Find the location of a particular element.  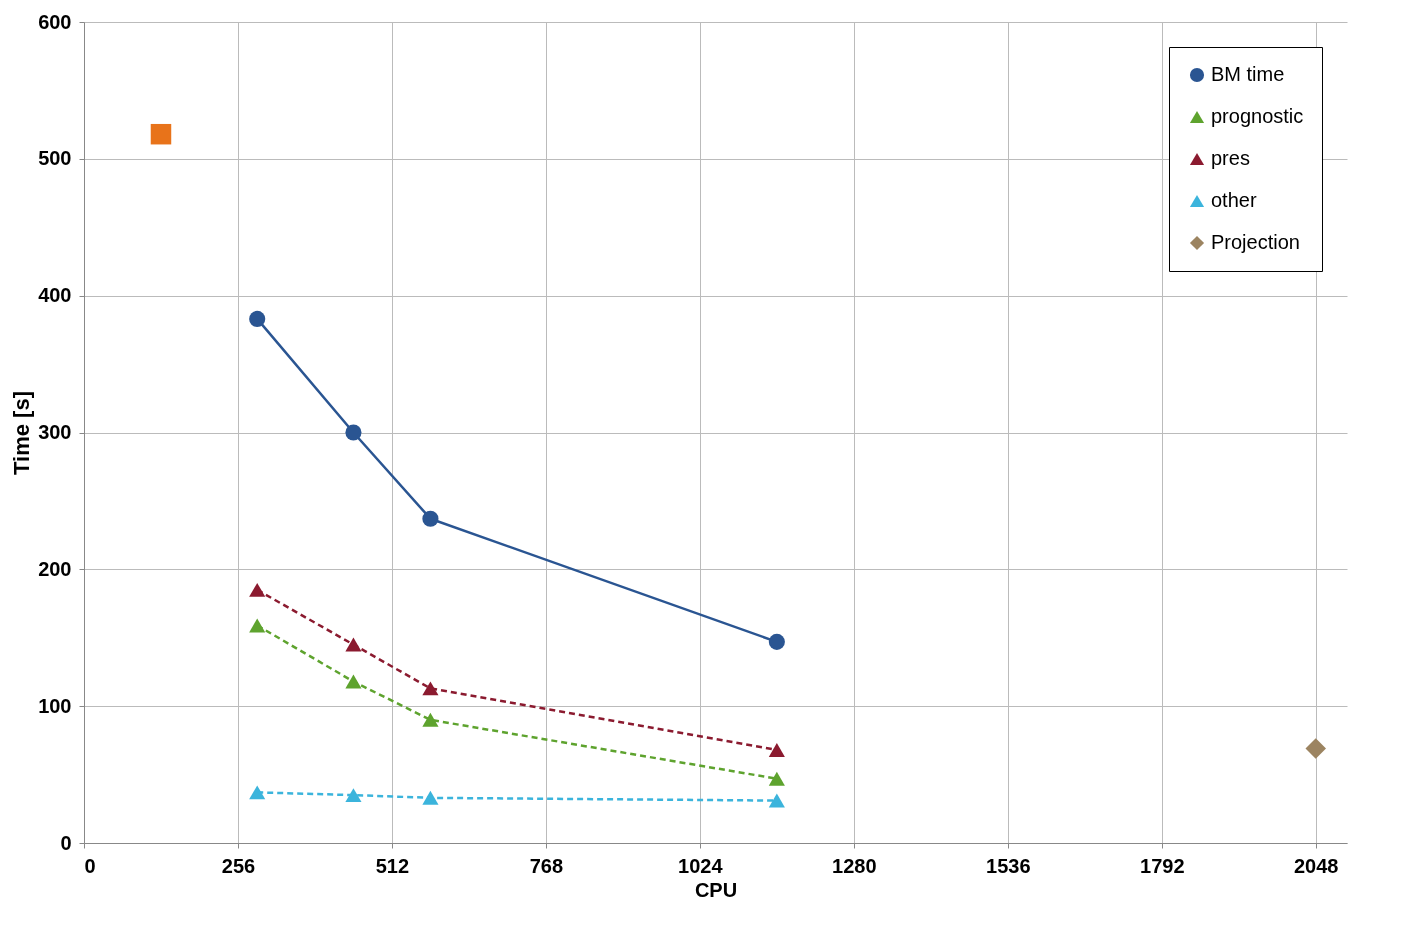

y-tick-label: 0 is located at coordinates (66, 842).